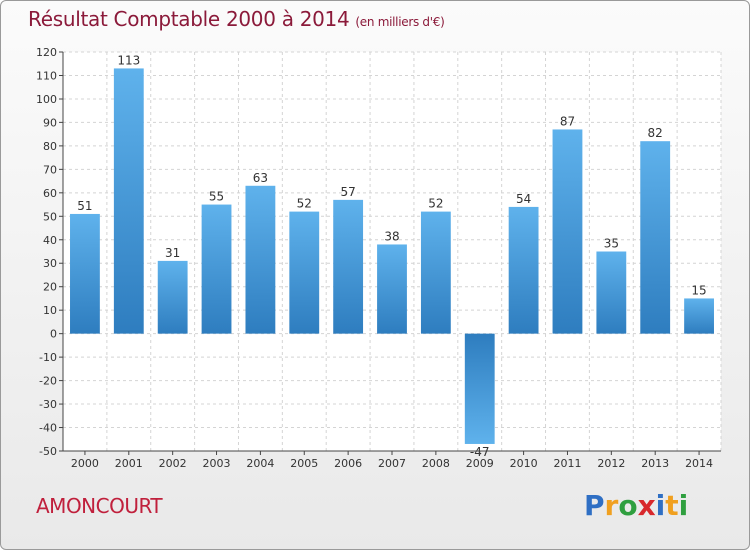 This screenshot has height=550, width=750. What do you see at coordinates (85, 463) in the screenshot?
I see `x-tick-label: 2000` at bounding box center [85, 463].